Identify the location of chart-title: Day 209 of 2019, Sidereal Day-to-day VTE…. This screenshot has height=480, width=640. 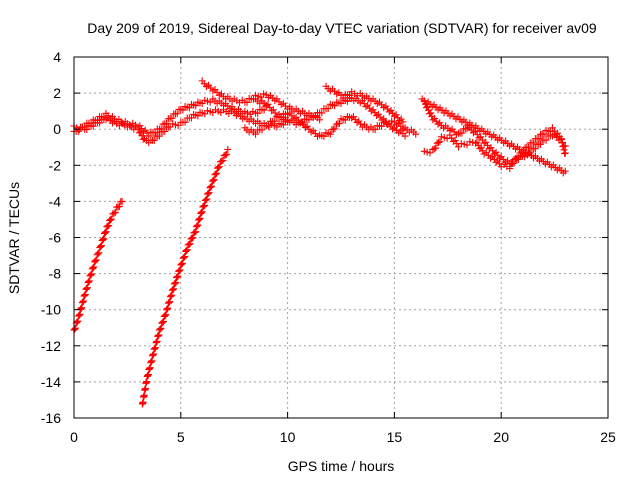
(342, 28).